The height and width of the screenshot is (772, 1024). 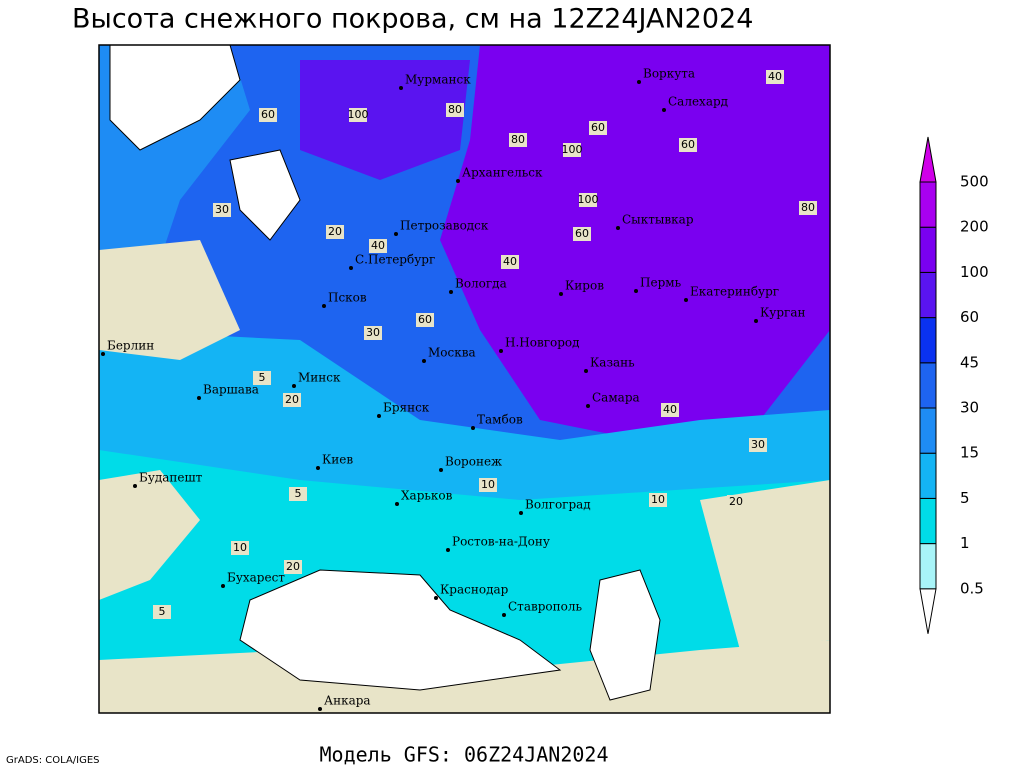 What do you see at coordinates (974, 227) in the screenshot?
I see `colorbar-label: 200` at bounding box center [974, 227].